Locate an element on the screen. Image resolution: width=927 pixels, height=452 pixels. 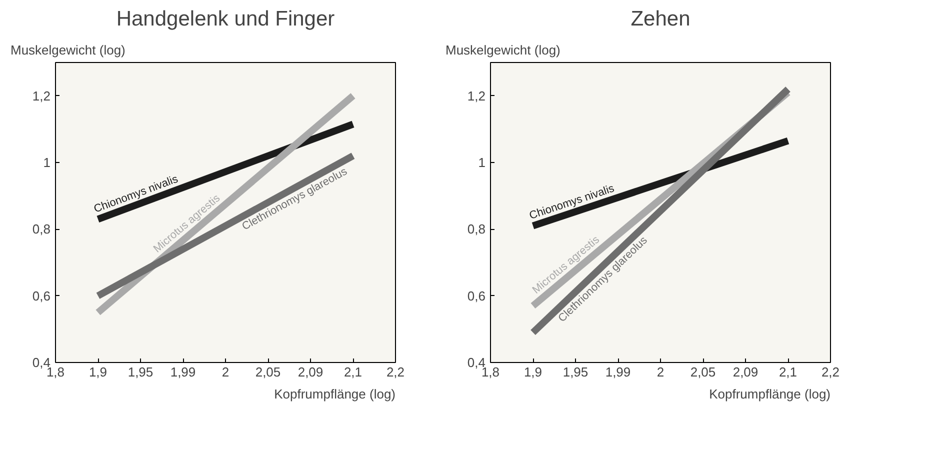
chart-title: Handgelenk und Finger is located at coordinates (225, 19).